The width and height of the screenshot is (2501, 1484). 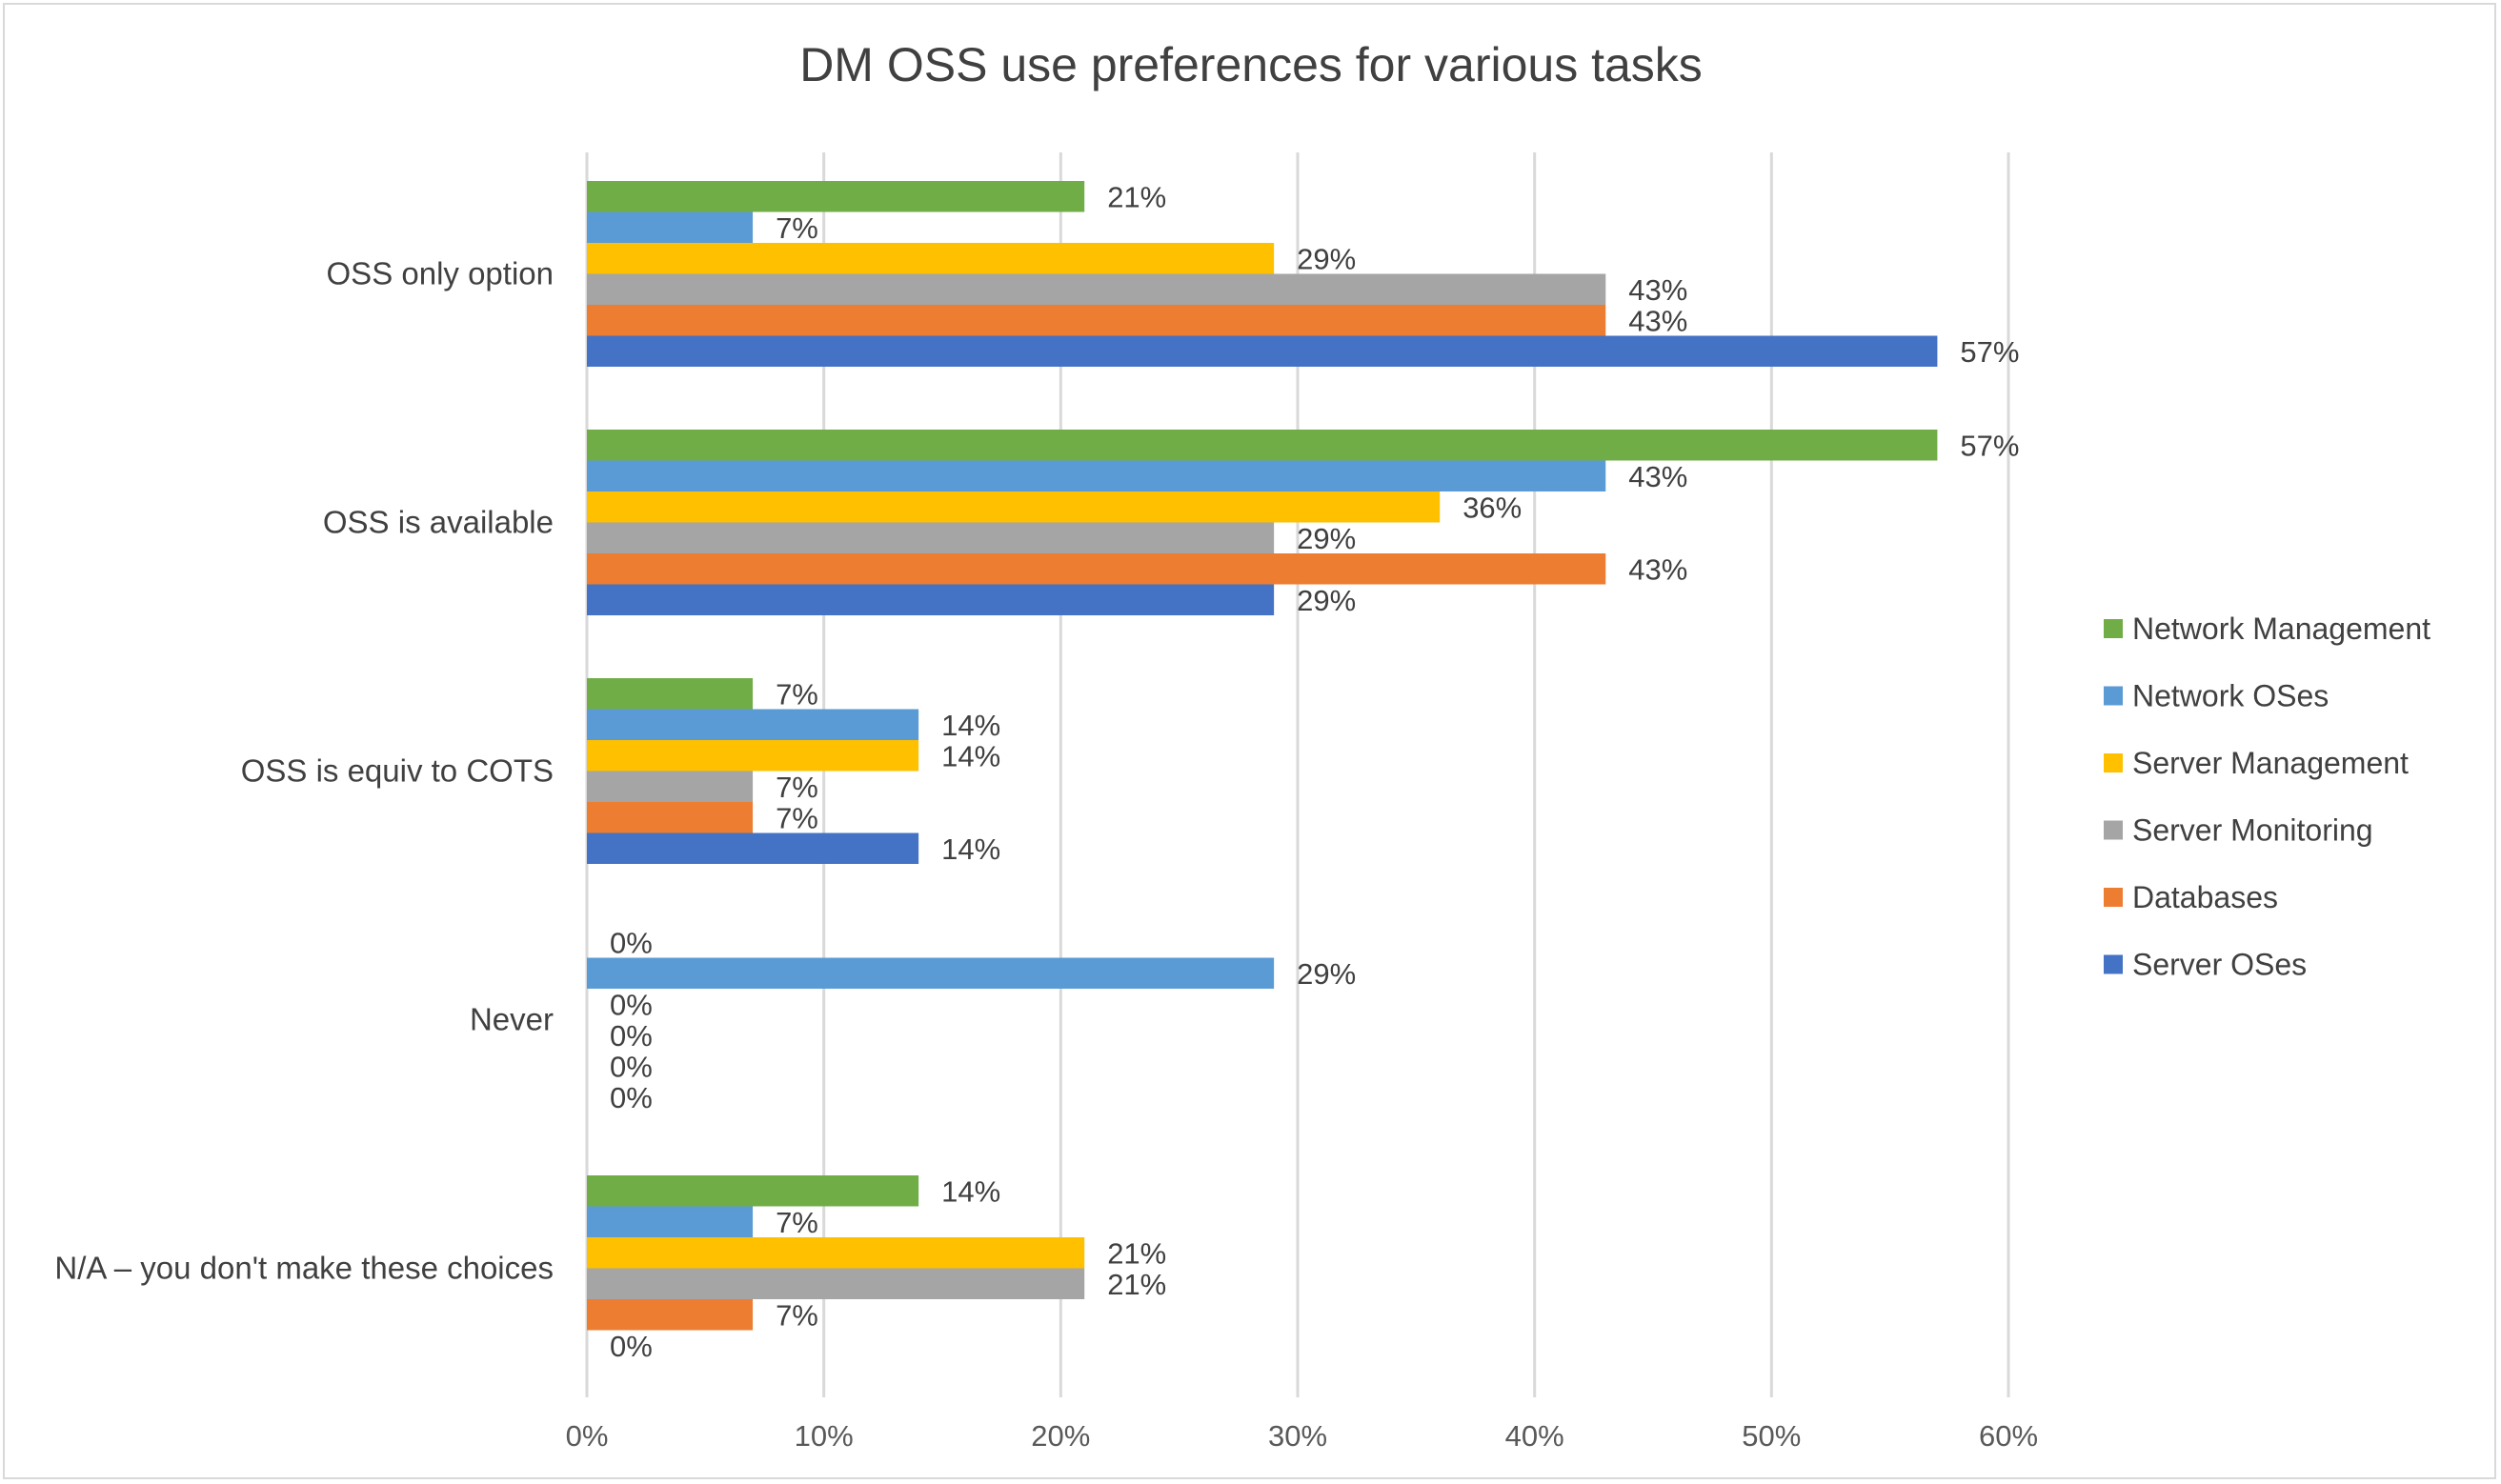 I want to click on category-label-oss-is-equiv-to-cots: OSS is equiv to COTS, so click(x=398, y=771).